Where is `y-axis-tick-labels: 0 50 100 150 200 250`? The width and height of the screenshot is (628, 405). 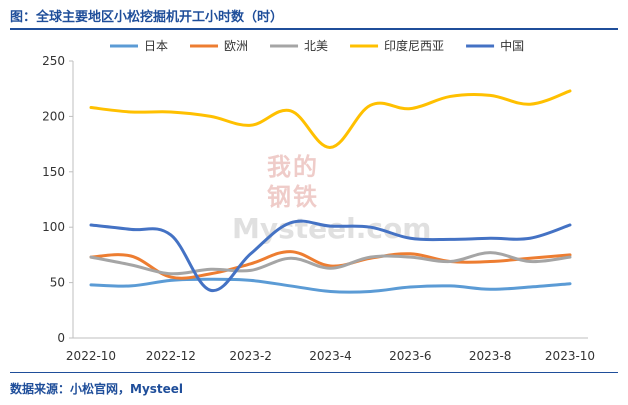
y-axis-tick-labels: 0 50 100 150 200 250 is located at coordinates (57, 199).